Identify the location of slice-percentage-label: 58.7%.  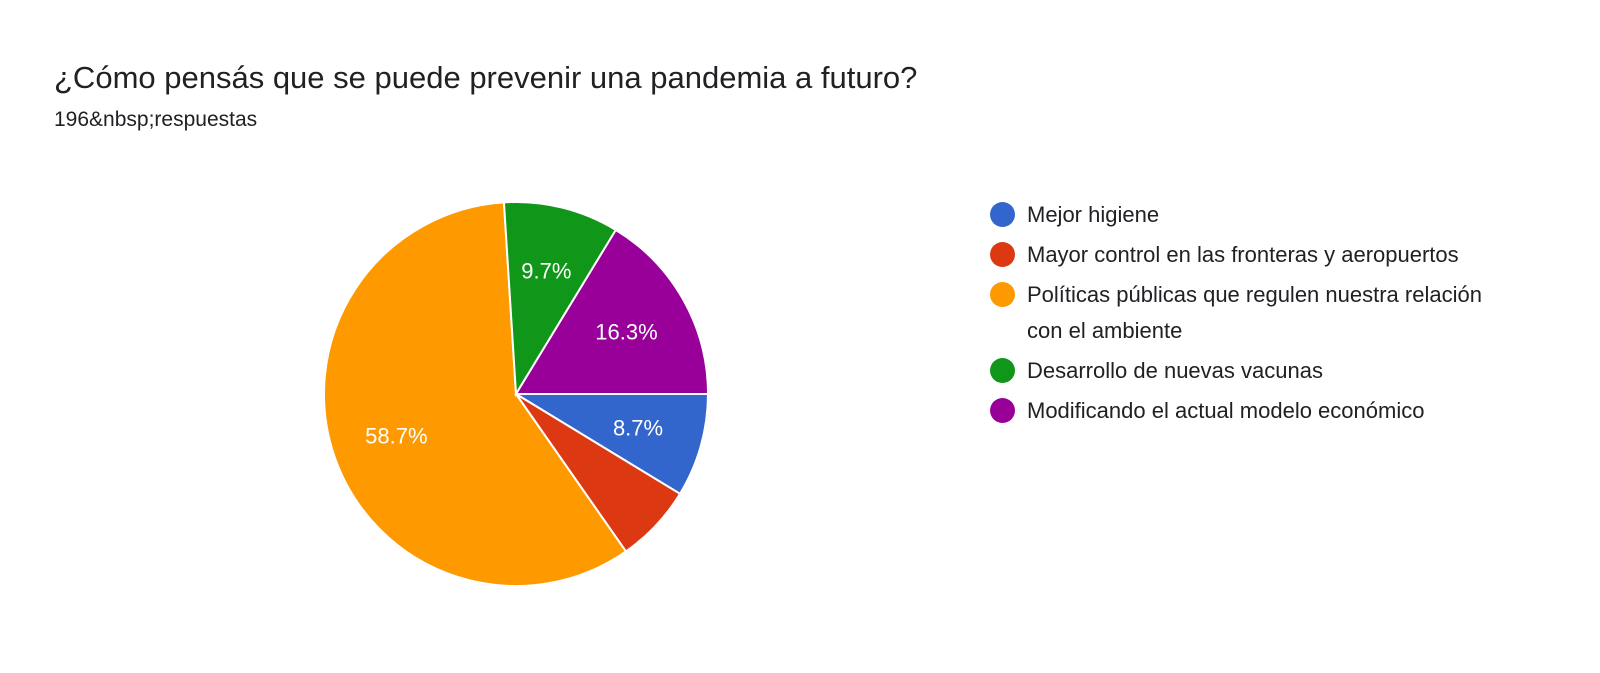
(396, 435).